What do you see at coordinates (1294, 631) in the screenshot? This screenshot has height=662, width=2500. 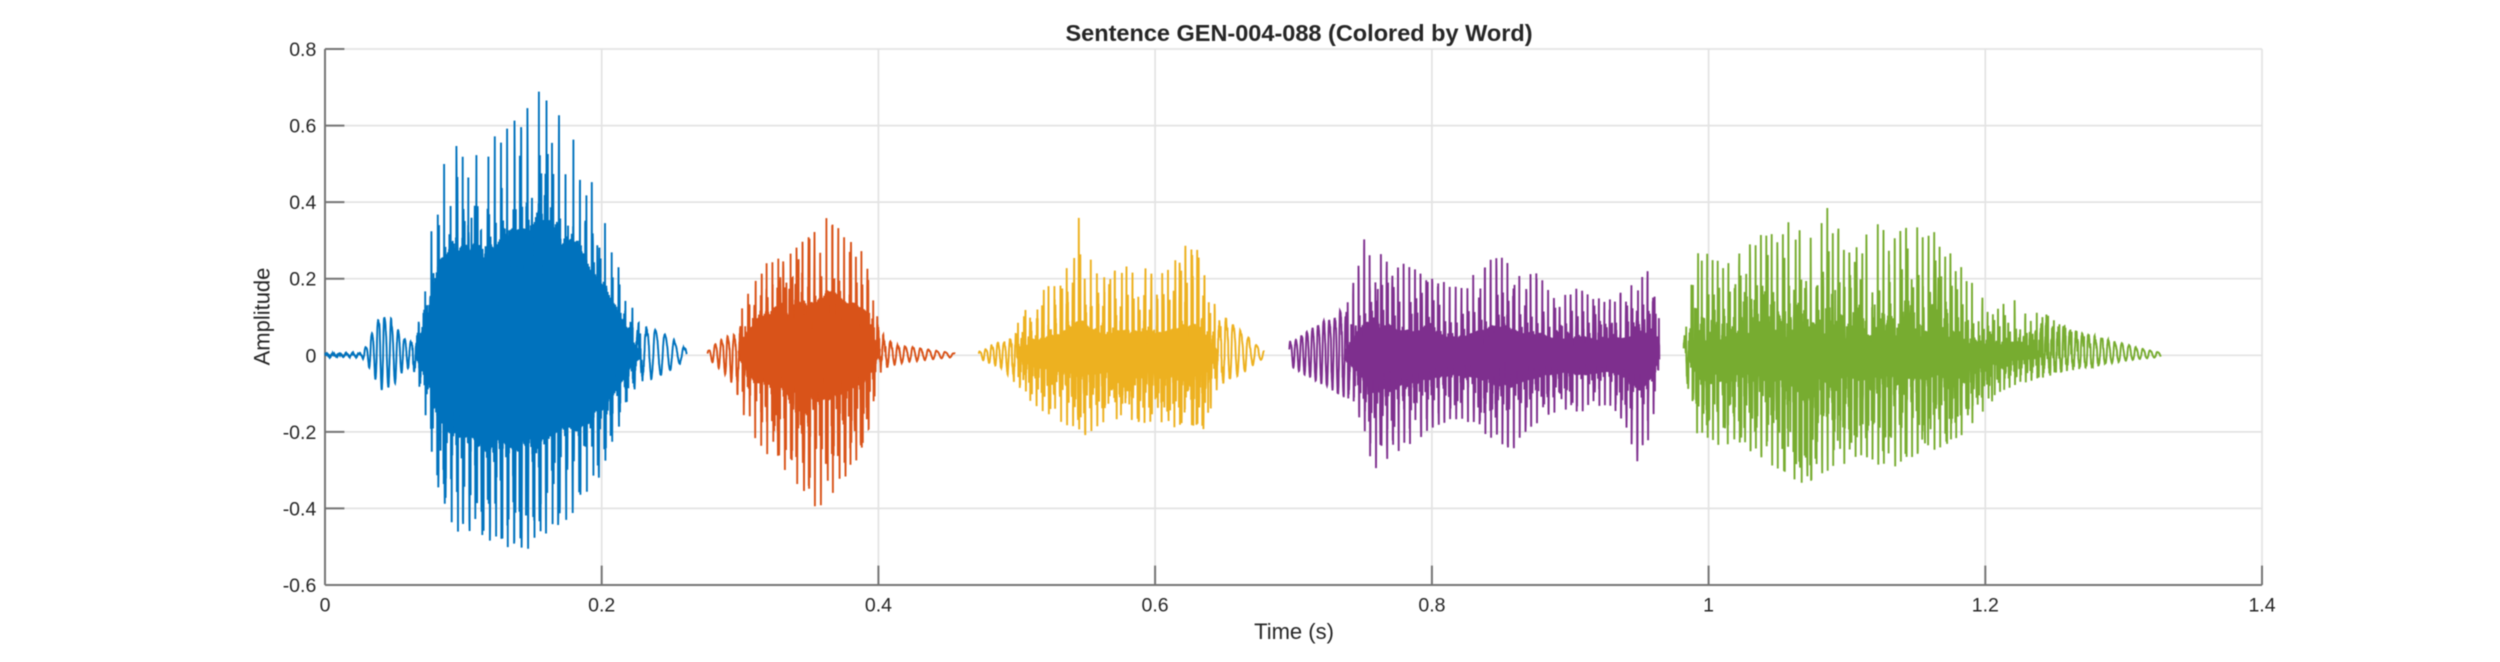 I see `svg-text: Time (s)` at bounding box center [1294, 631].